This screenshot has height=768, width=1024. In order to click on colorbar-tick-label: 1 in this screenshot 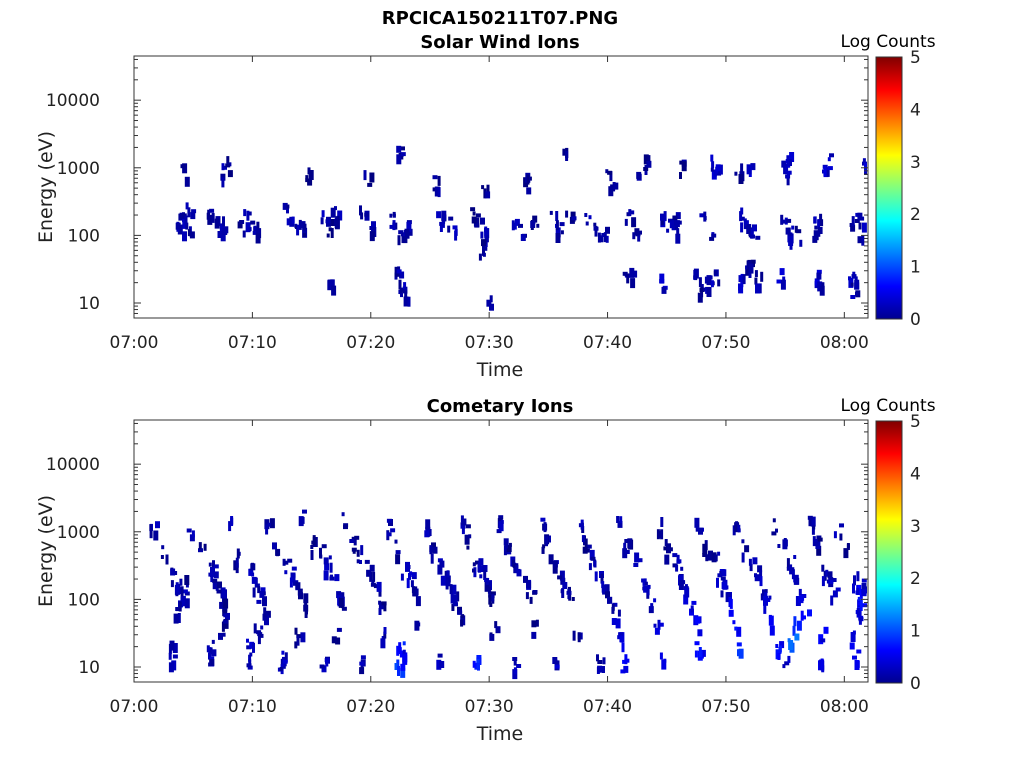, I will do `click(915, 632)`.